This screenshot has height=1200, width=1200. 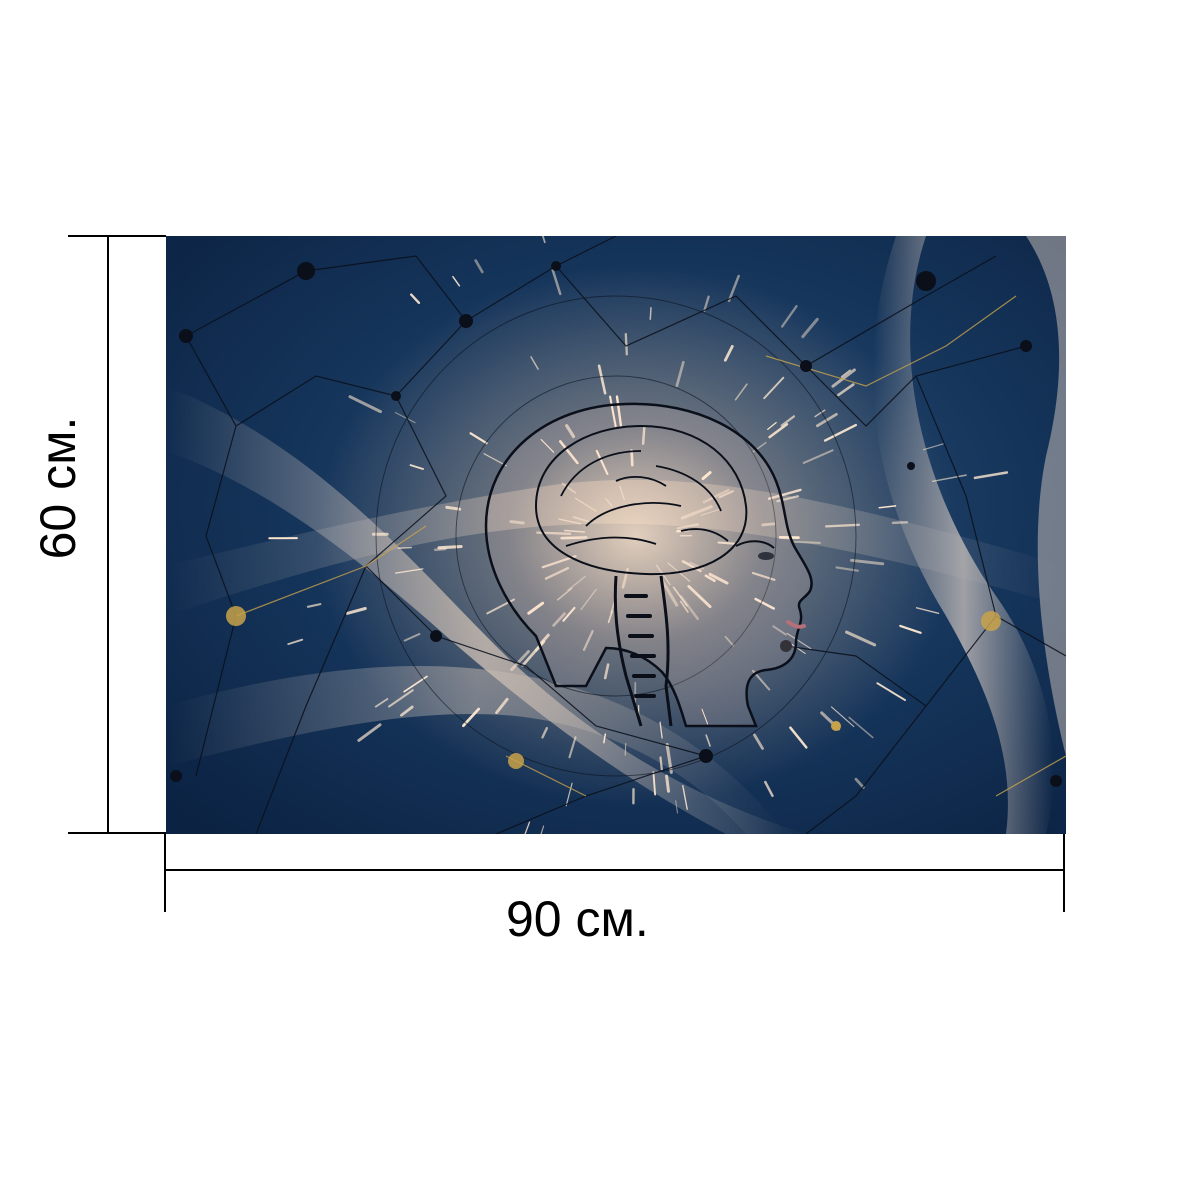 I want to click on height-tick-top, so click(x=117, y=236).